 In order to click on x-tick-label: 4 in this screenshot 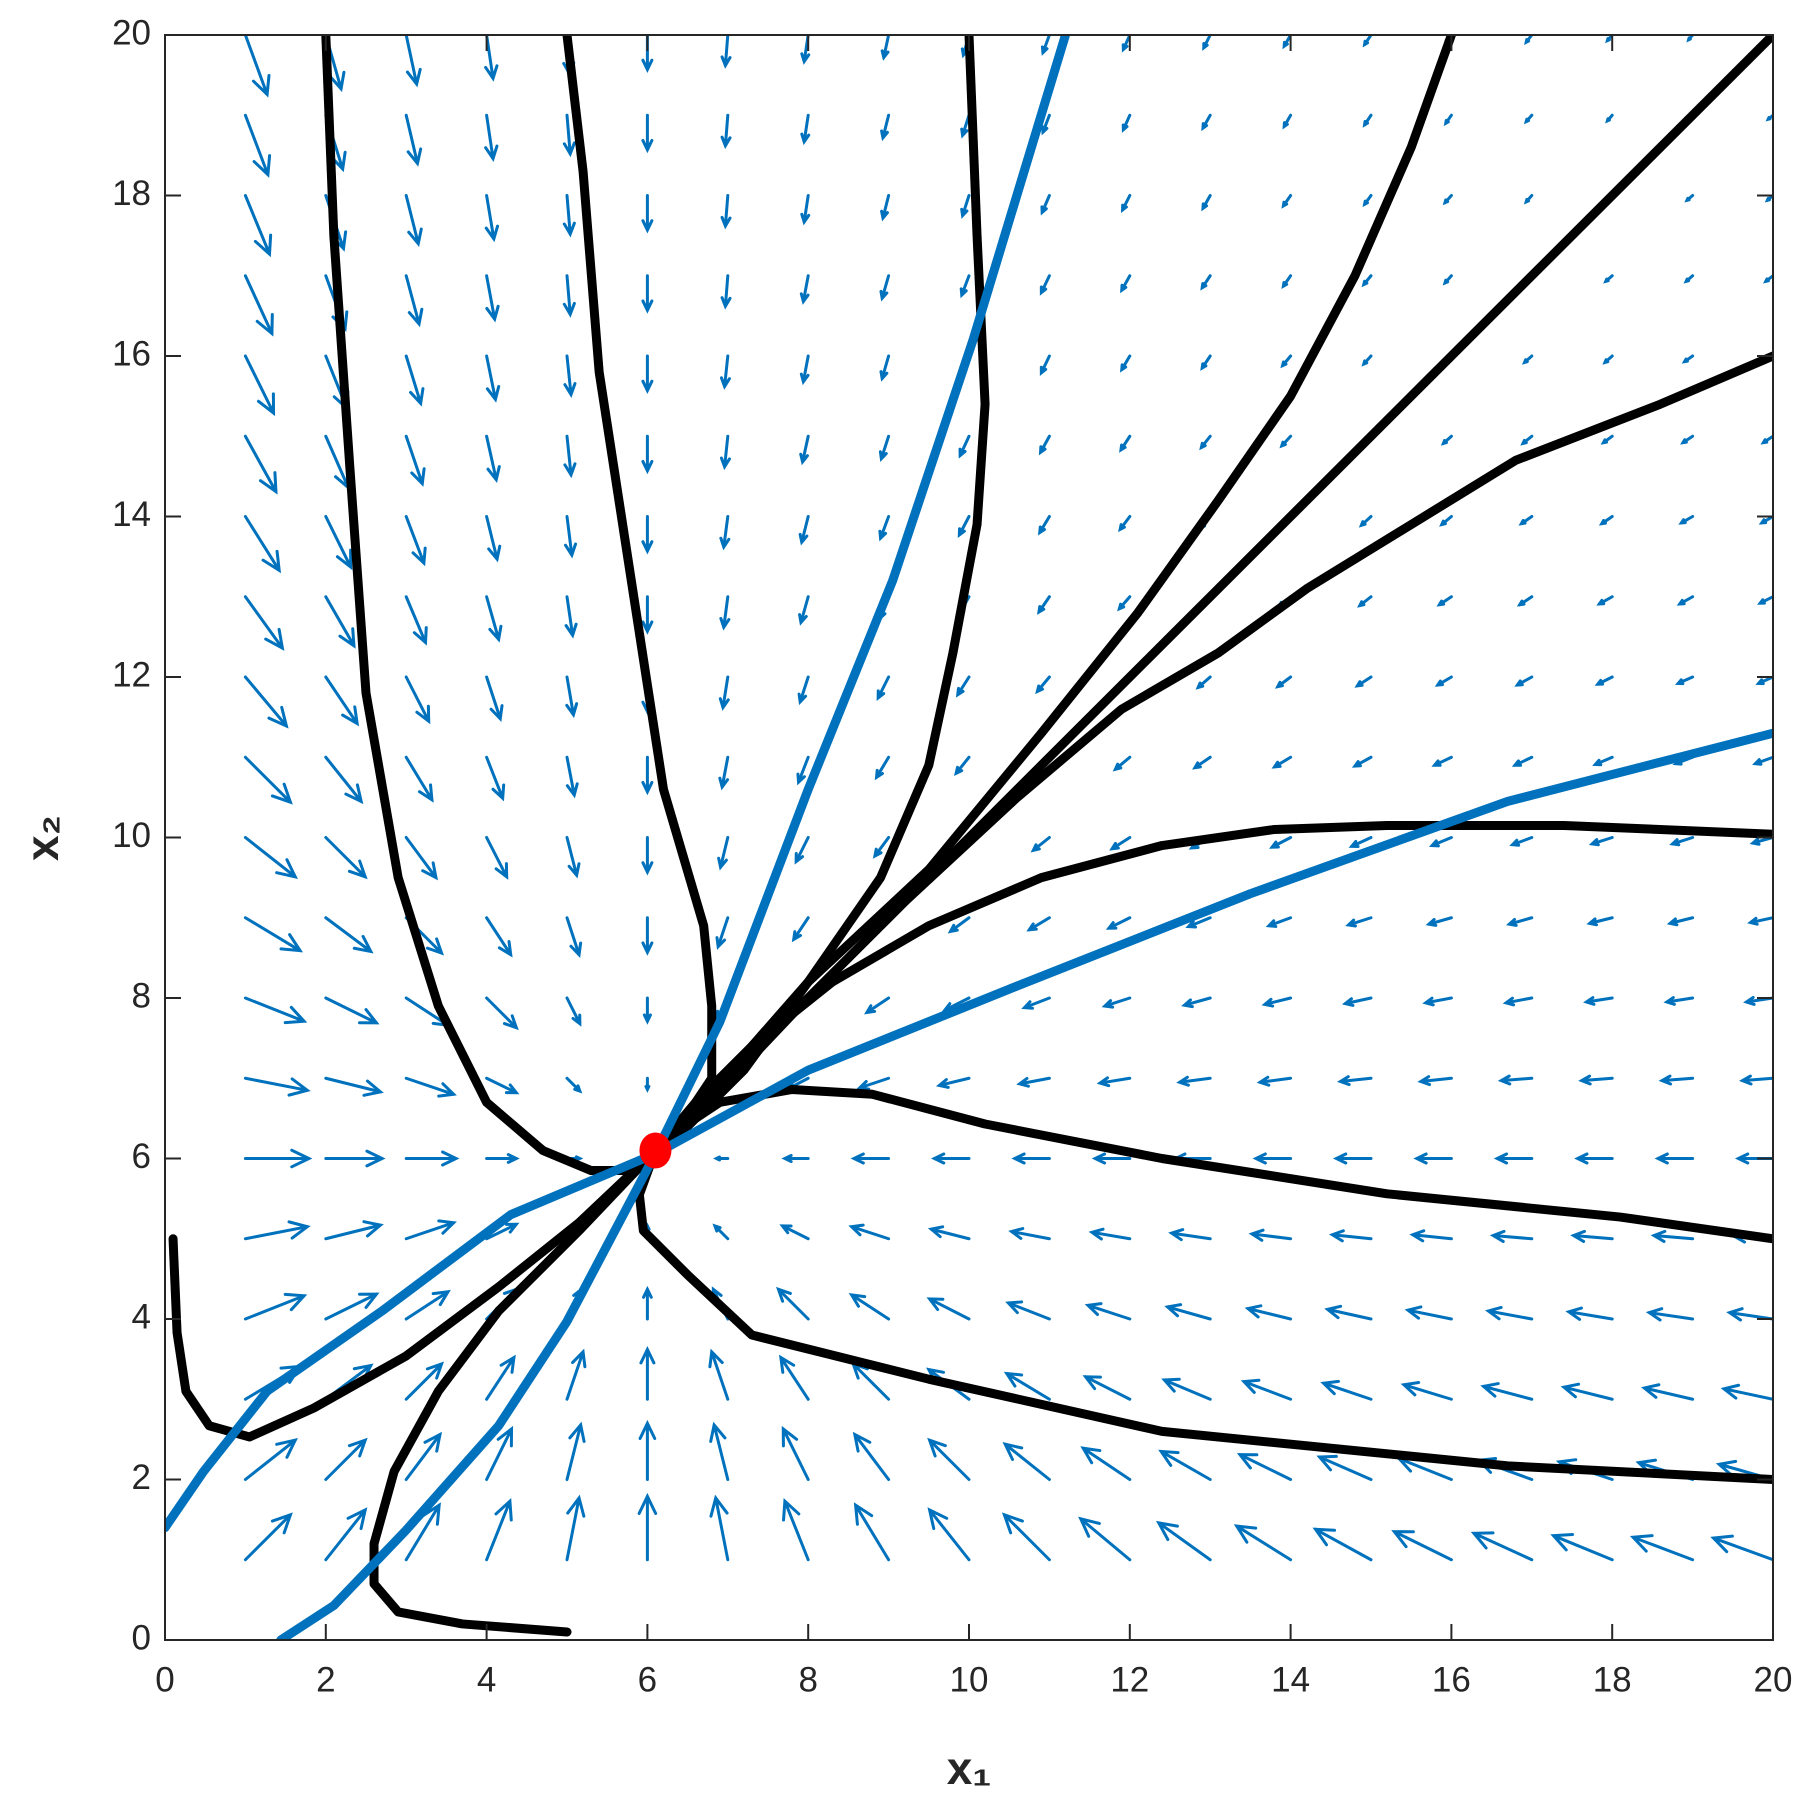, I will do `click(486, 1679)`.